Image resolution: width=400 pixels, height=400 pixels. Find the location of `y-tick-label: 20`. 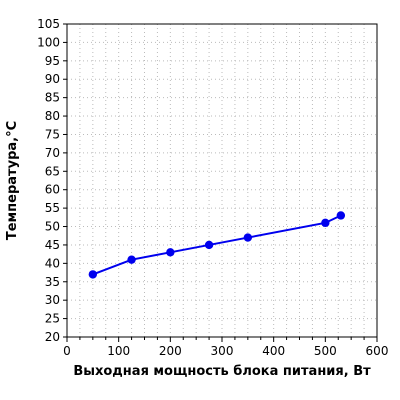

y-tick-label: 20 is located at coordinates (52, 337).